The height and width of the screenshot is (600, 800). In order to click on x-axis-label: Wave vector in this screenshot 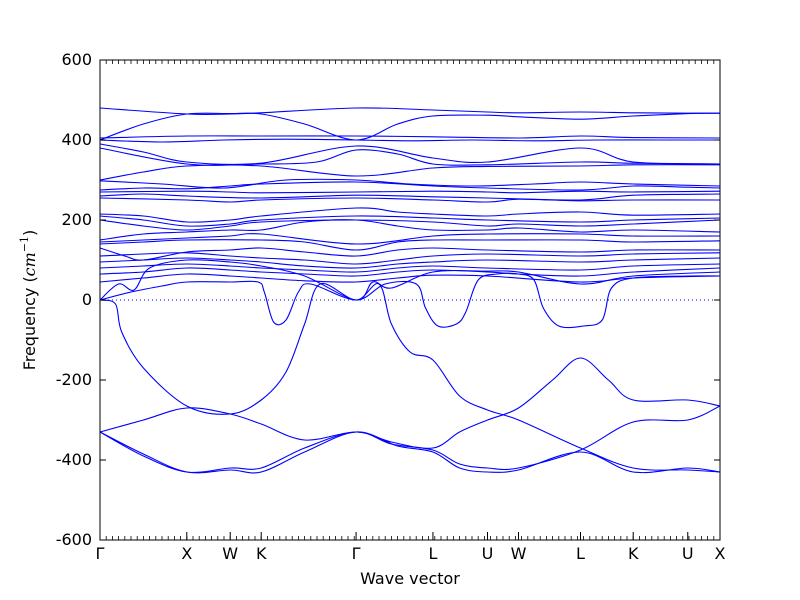, I will do `click(410, 578)`.